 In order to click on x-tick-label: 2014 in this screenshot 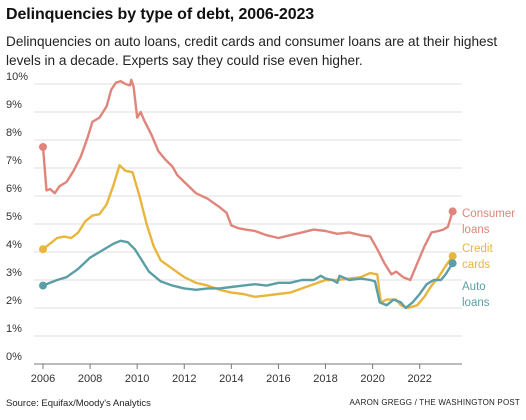, I will do `click(231, 379)`.